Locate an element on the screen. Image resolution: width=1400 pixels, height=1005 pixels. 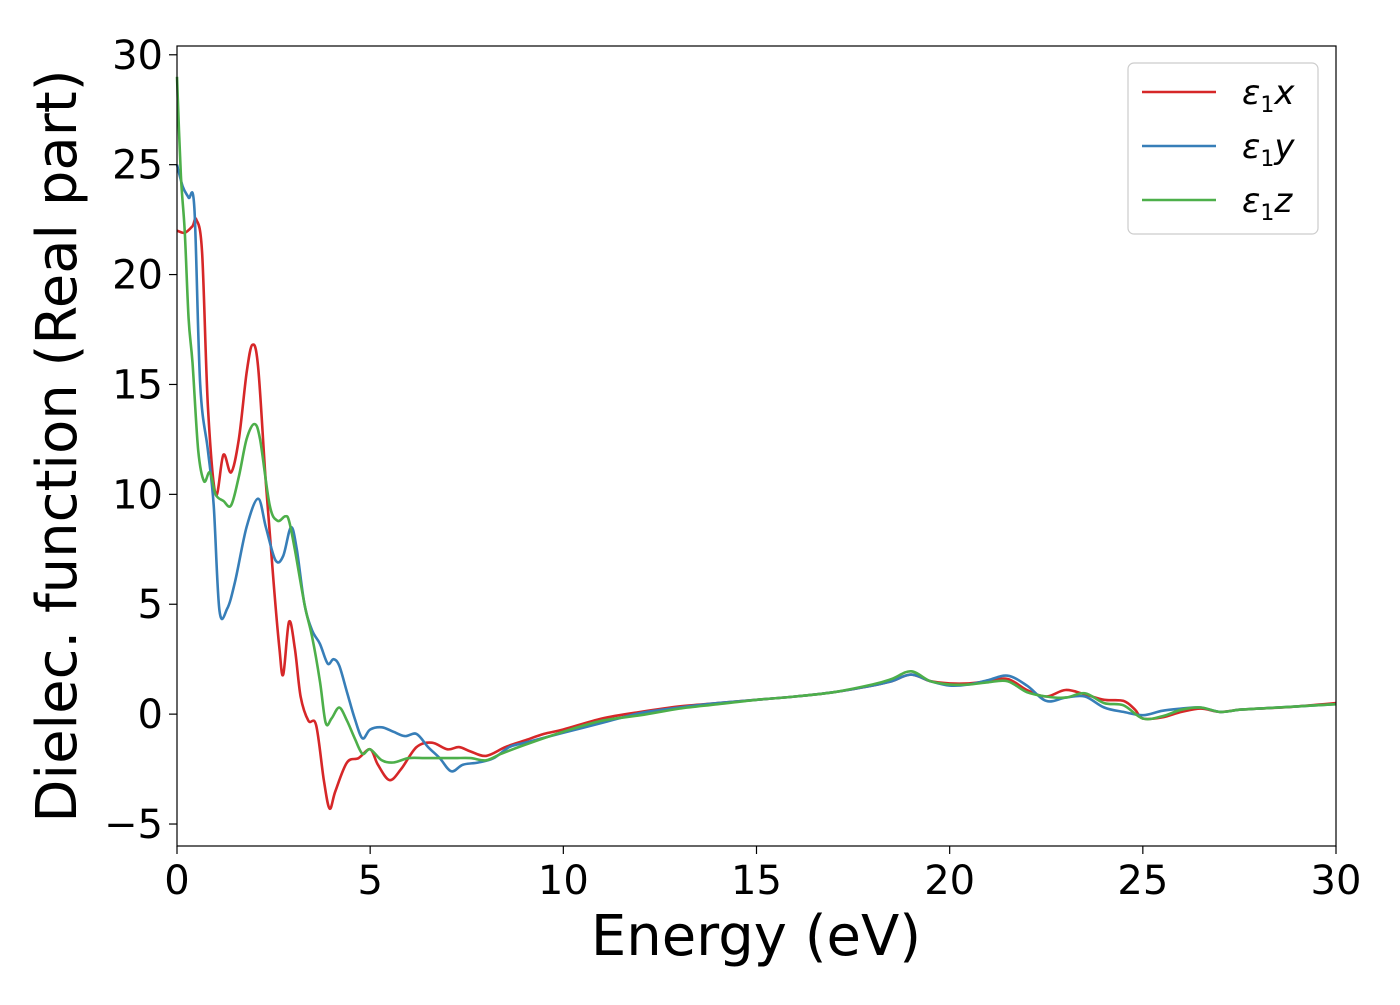
x-axis: 0 5 10 15 20 25 30 is located at coordinates (762, 875).